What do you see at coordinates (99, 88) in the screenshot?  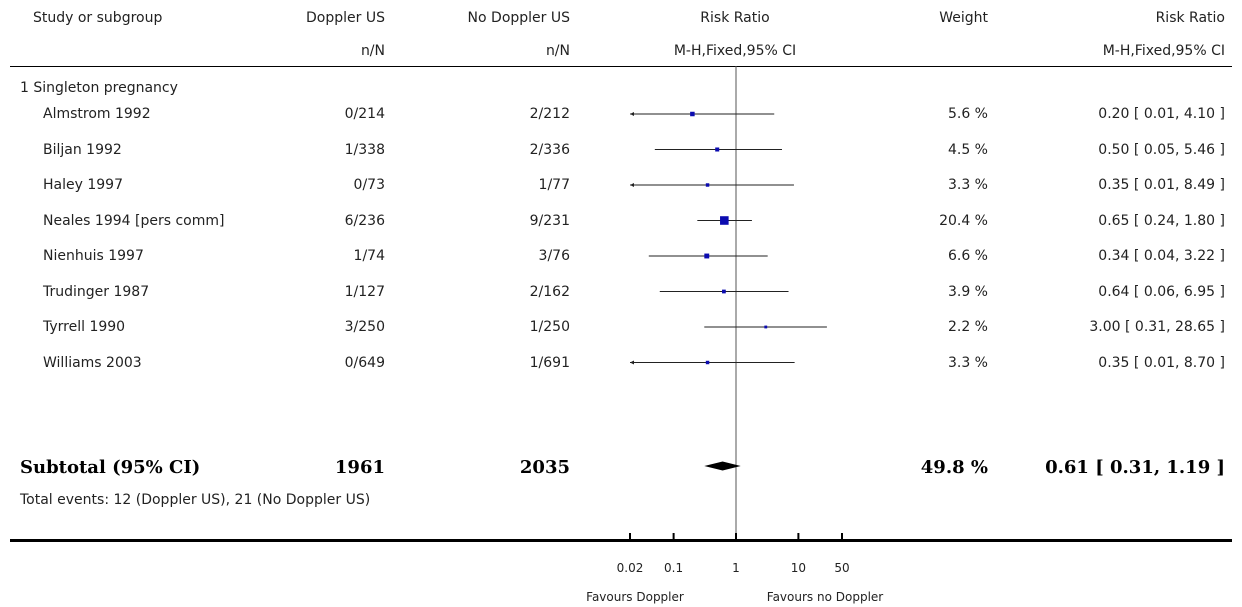 I see `subgroup-label: 1 Singleton pregnancy` at bounding box center [99, 88].